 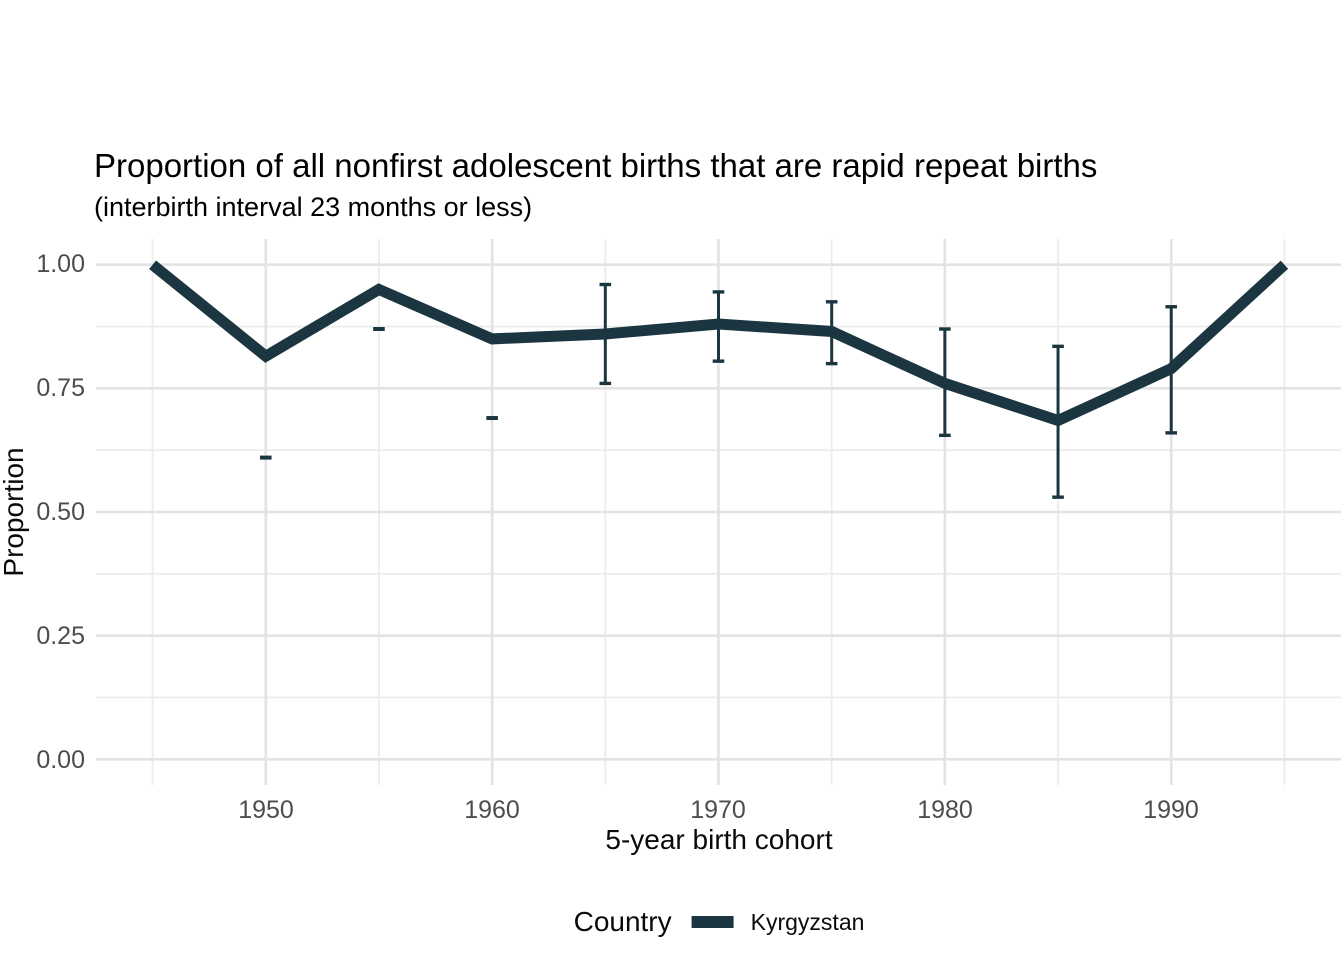 I want to click on y-tick-label-0.25: 0.25, so click(x=60, y=636).